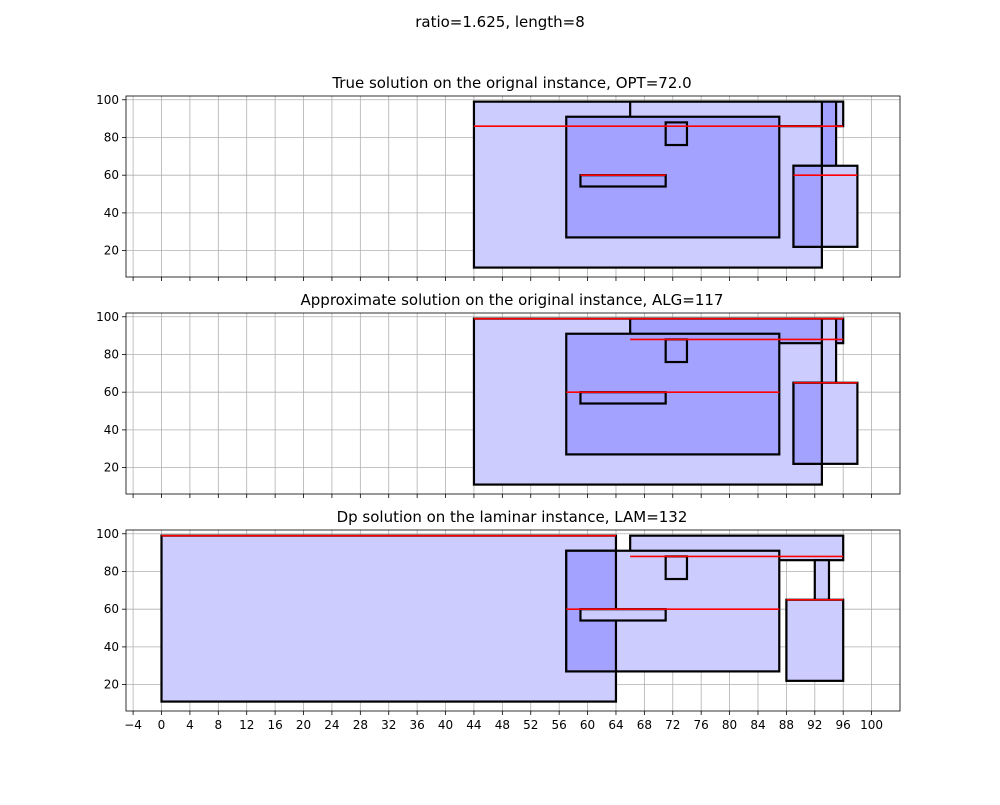  Describe the element at coordinates (133, 725) in the screenshot. I see `x-tick-label: −4` at that location.